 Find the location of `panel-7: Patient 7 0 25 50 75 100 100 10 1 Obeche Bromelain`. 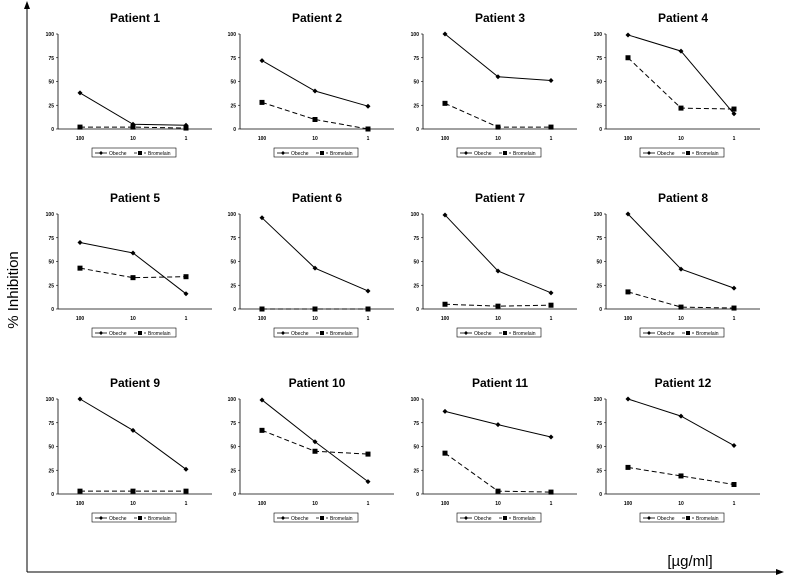

panel-7: Patient 7 0 25 50 75 100 100 10 1 Obeche Bromelain is located at coordinates (494, 264).